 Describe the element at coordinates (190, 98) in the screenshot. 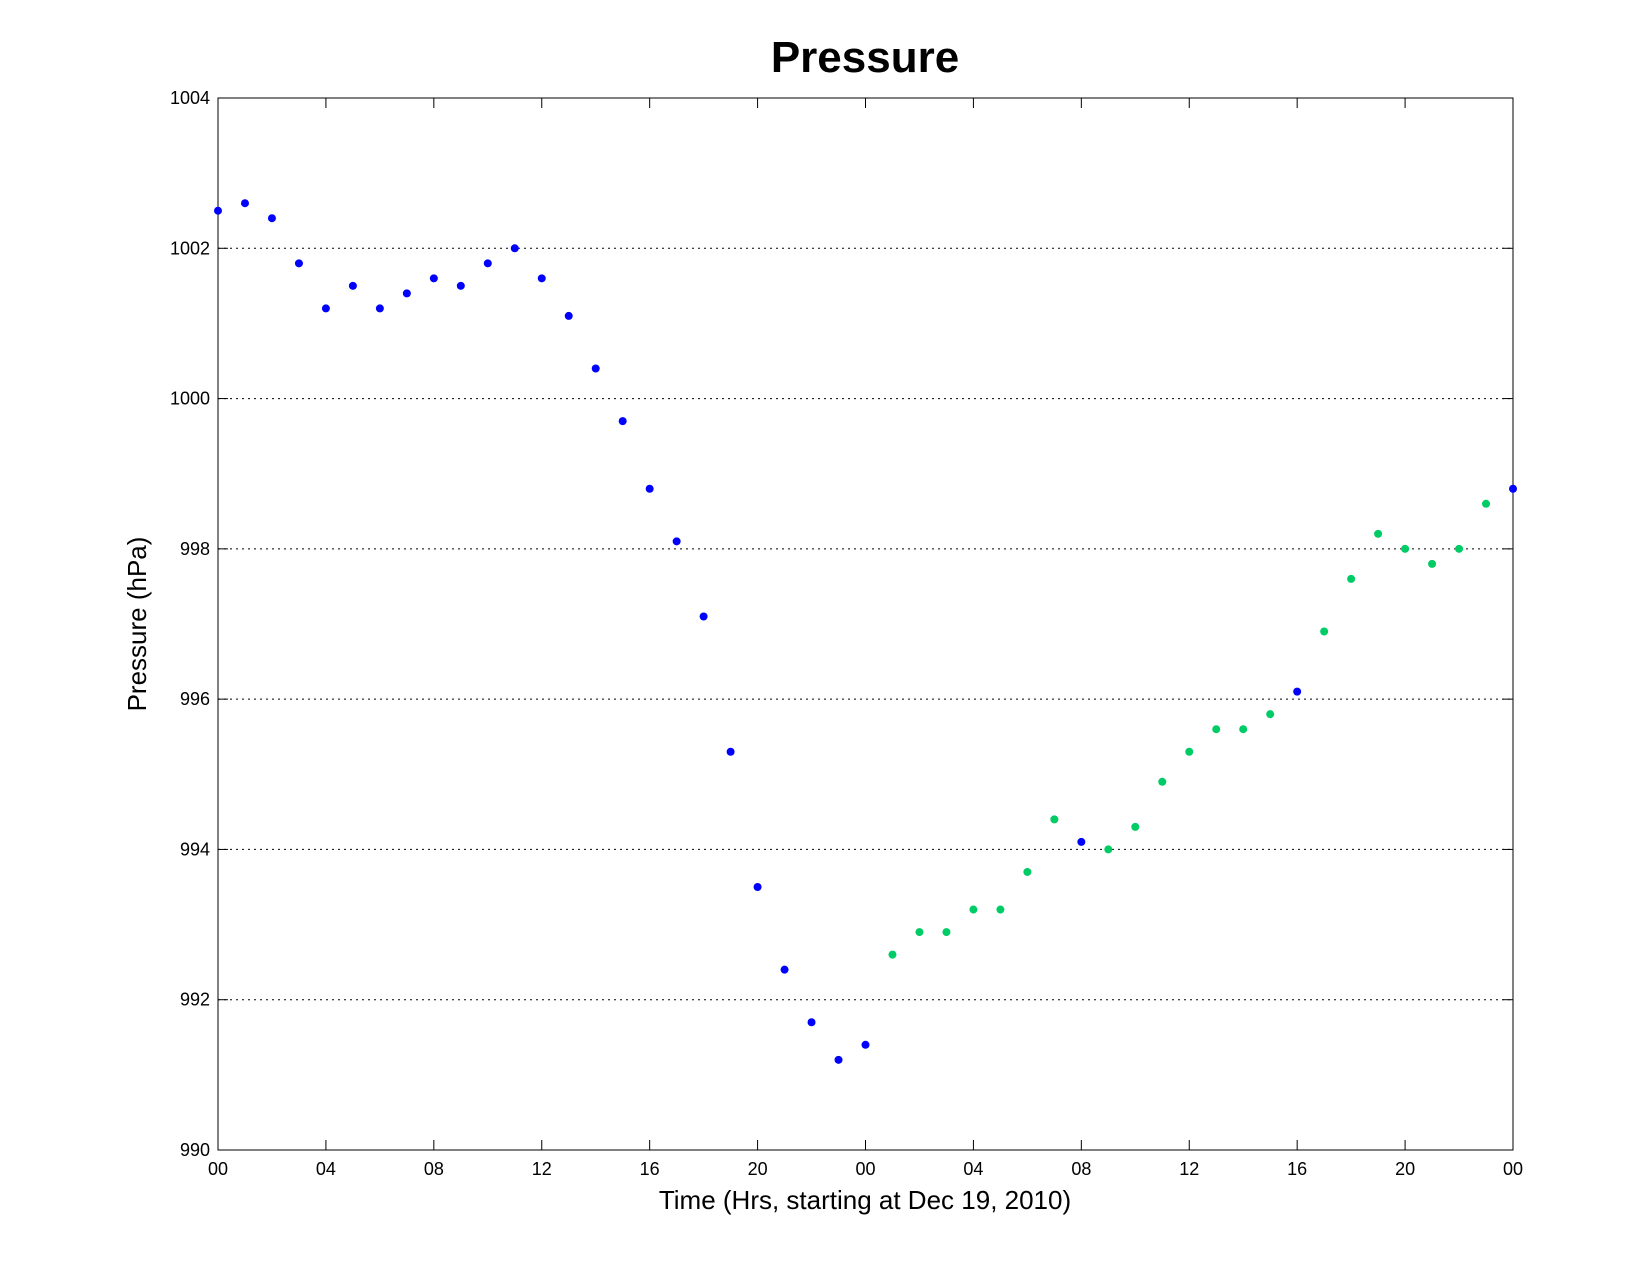

I see `y-tick-label: 1004` at that location.